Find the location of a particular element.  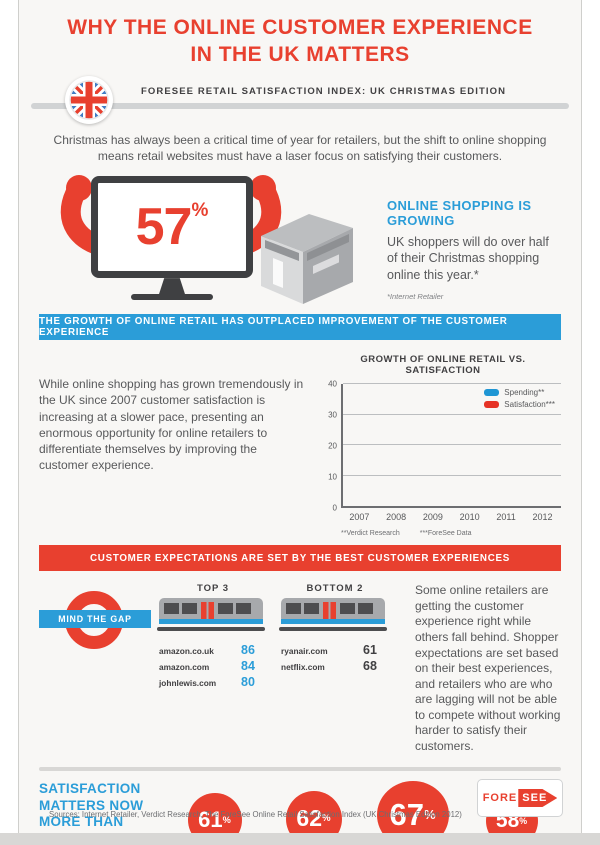

underground-roundel-icon: MIND THE GAP is located at coordinates (98, 626).